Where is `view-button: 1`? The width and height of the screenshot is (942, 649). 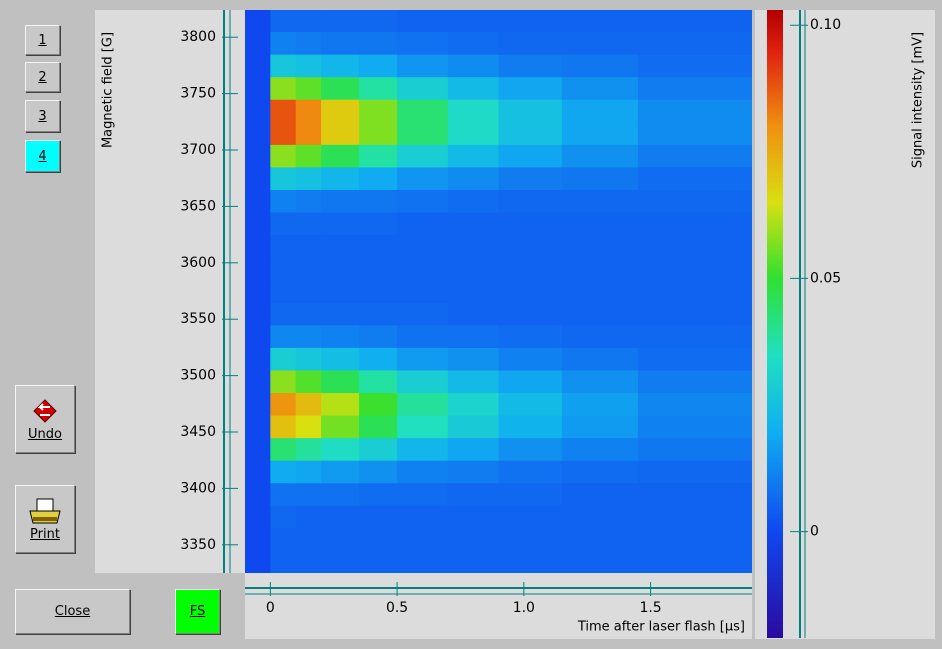
view-button: 1 is located at coordinates (42, 40).